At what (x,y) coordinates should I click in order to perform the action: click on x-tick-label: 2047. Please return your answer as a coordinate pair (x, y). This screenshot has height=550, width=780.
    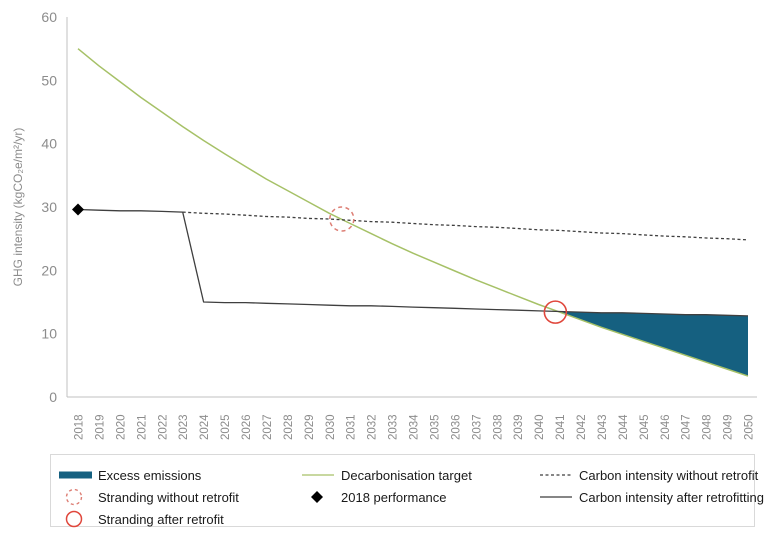
    Looking at the image, I should click on (687, 427).